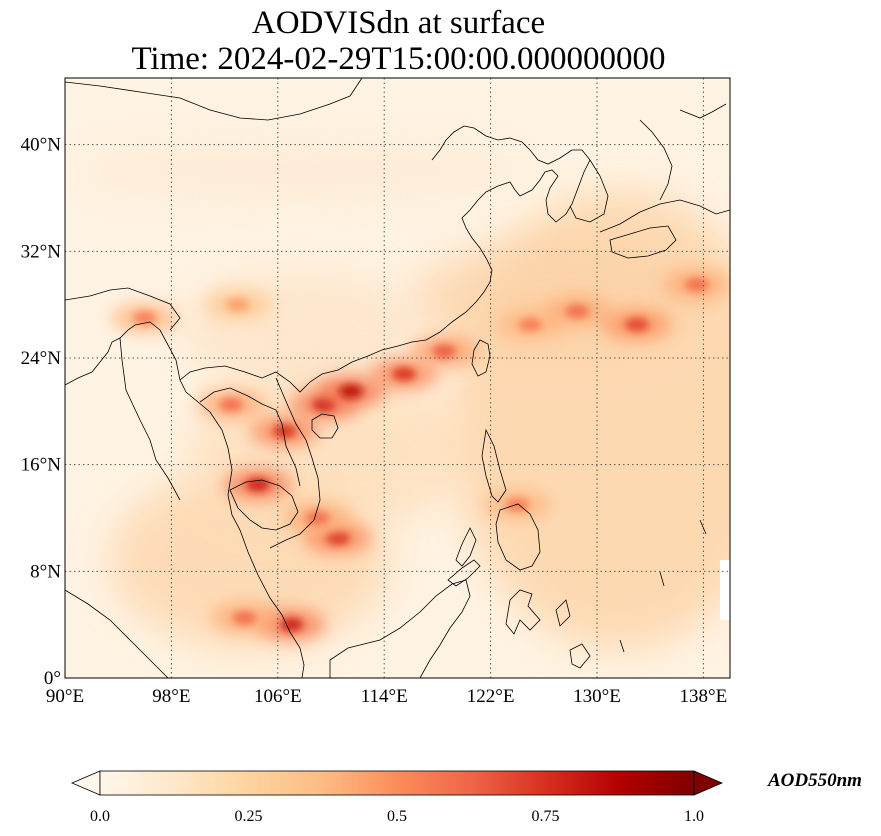  Describe the element at coordinates (491, 696) in the screenshot. I see `lon-tick-label: 122°E` at that location.